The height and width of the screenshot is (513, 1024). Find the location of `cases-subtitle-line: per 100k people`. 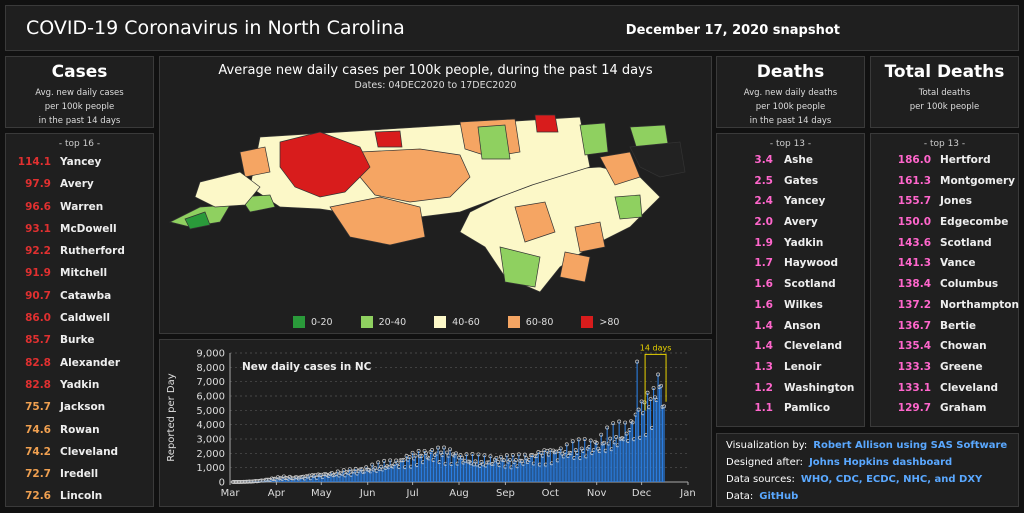

cases-subtitle-line: per 100k people is located at coordinates (79, 107).